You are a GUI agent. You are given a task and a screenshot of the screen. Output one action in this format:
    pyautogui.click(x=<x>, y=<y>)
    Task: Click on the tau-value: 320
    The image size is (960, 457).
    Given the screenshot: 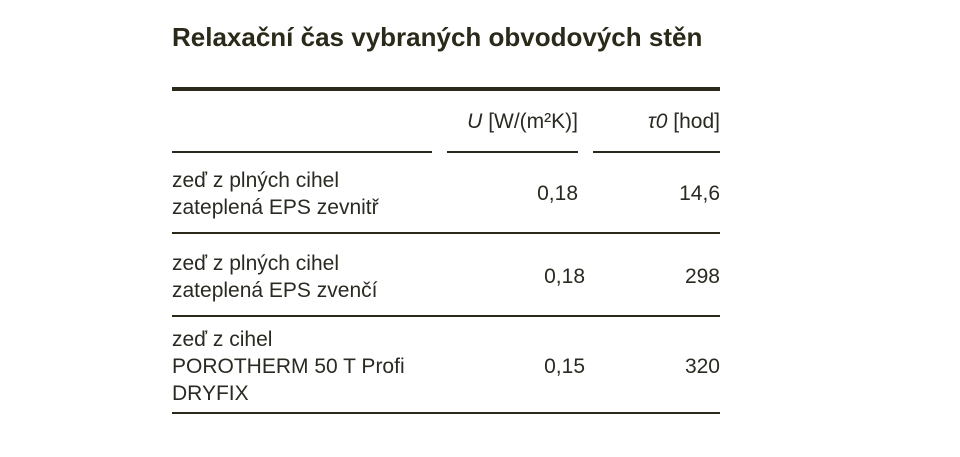 What is the action you would take?
    pyautogui.click(x=702, y=366)
    